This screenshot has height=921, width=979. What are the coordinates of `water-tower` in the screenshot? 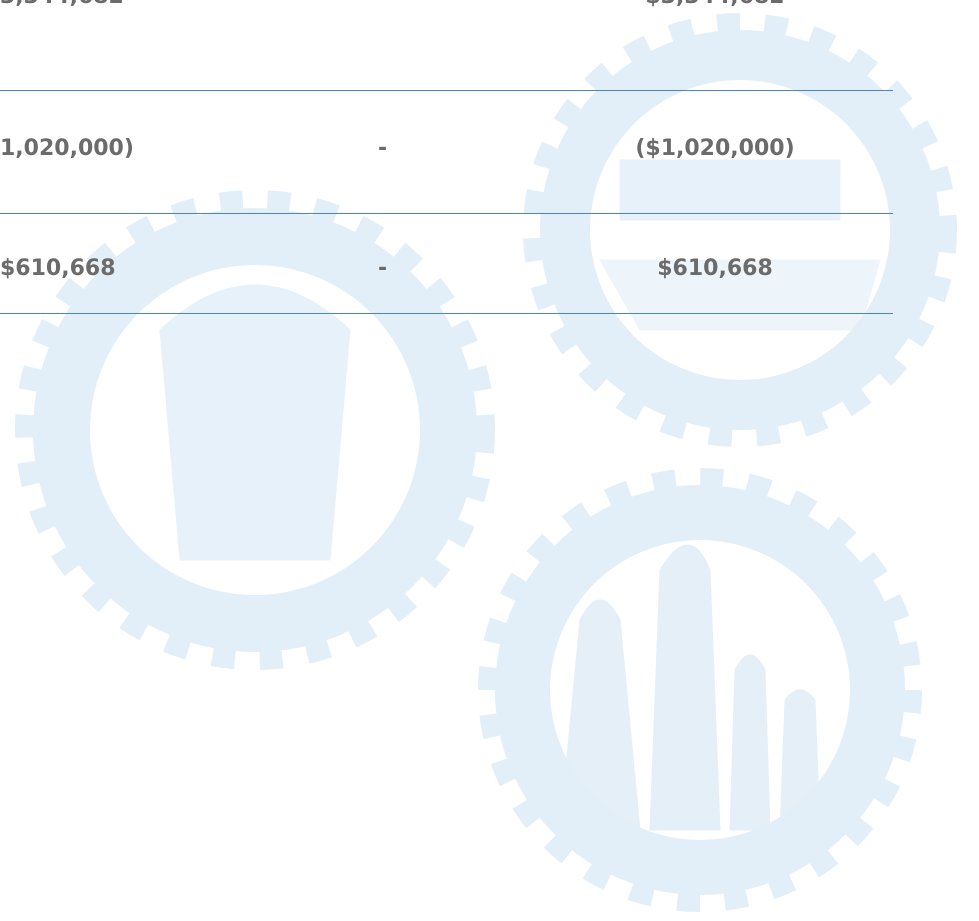 It's located at (255, 422).